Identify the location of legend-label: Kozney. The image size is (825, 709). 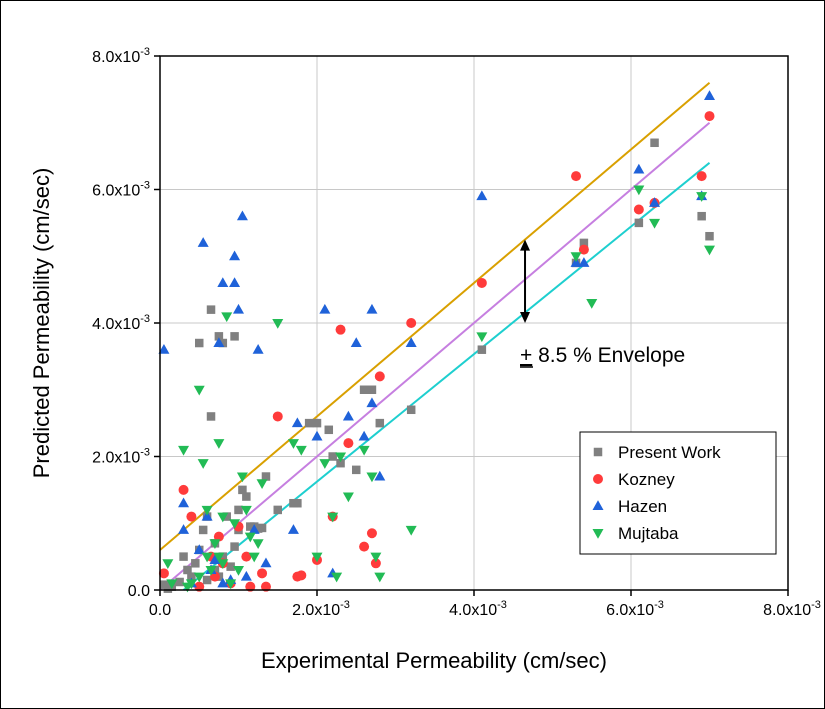
(646, 479).